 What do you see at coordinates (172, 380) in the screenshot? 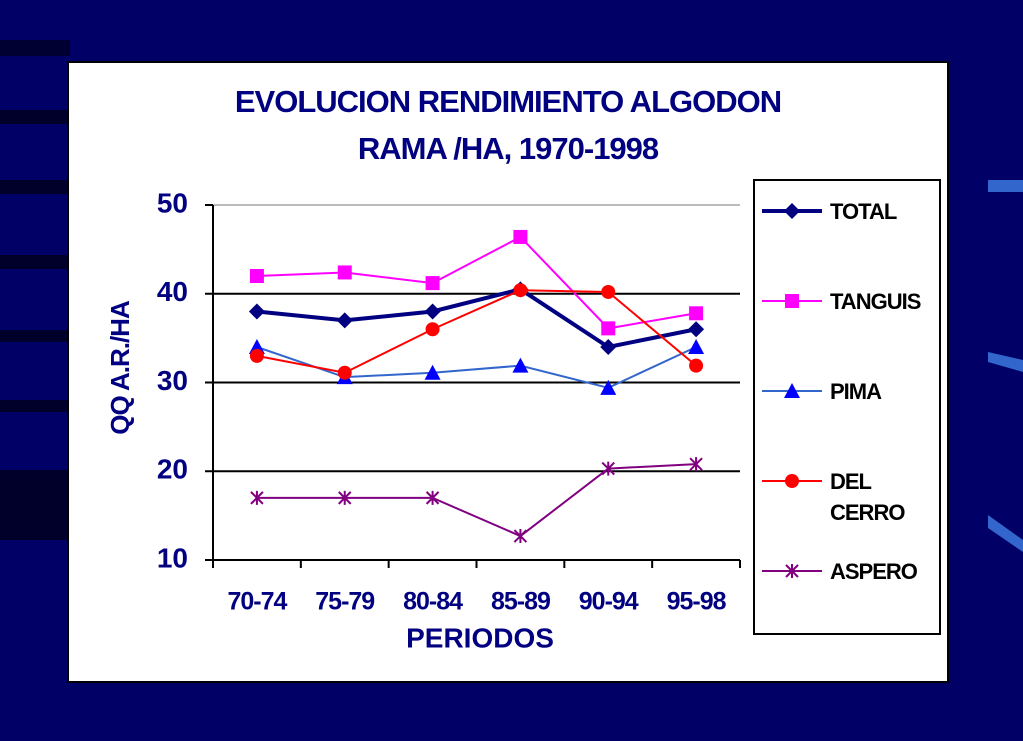
I see `y-tick-label: 30` at bounding box center [172, 380].